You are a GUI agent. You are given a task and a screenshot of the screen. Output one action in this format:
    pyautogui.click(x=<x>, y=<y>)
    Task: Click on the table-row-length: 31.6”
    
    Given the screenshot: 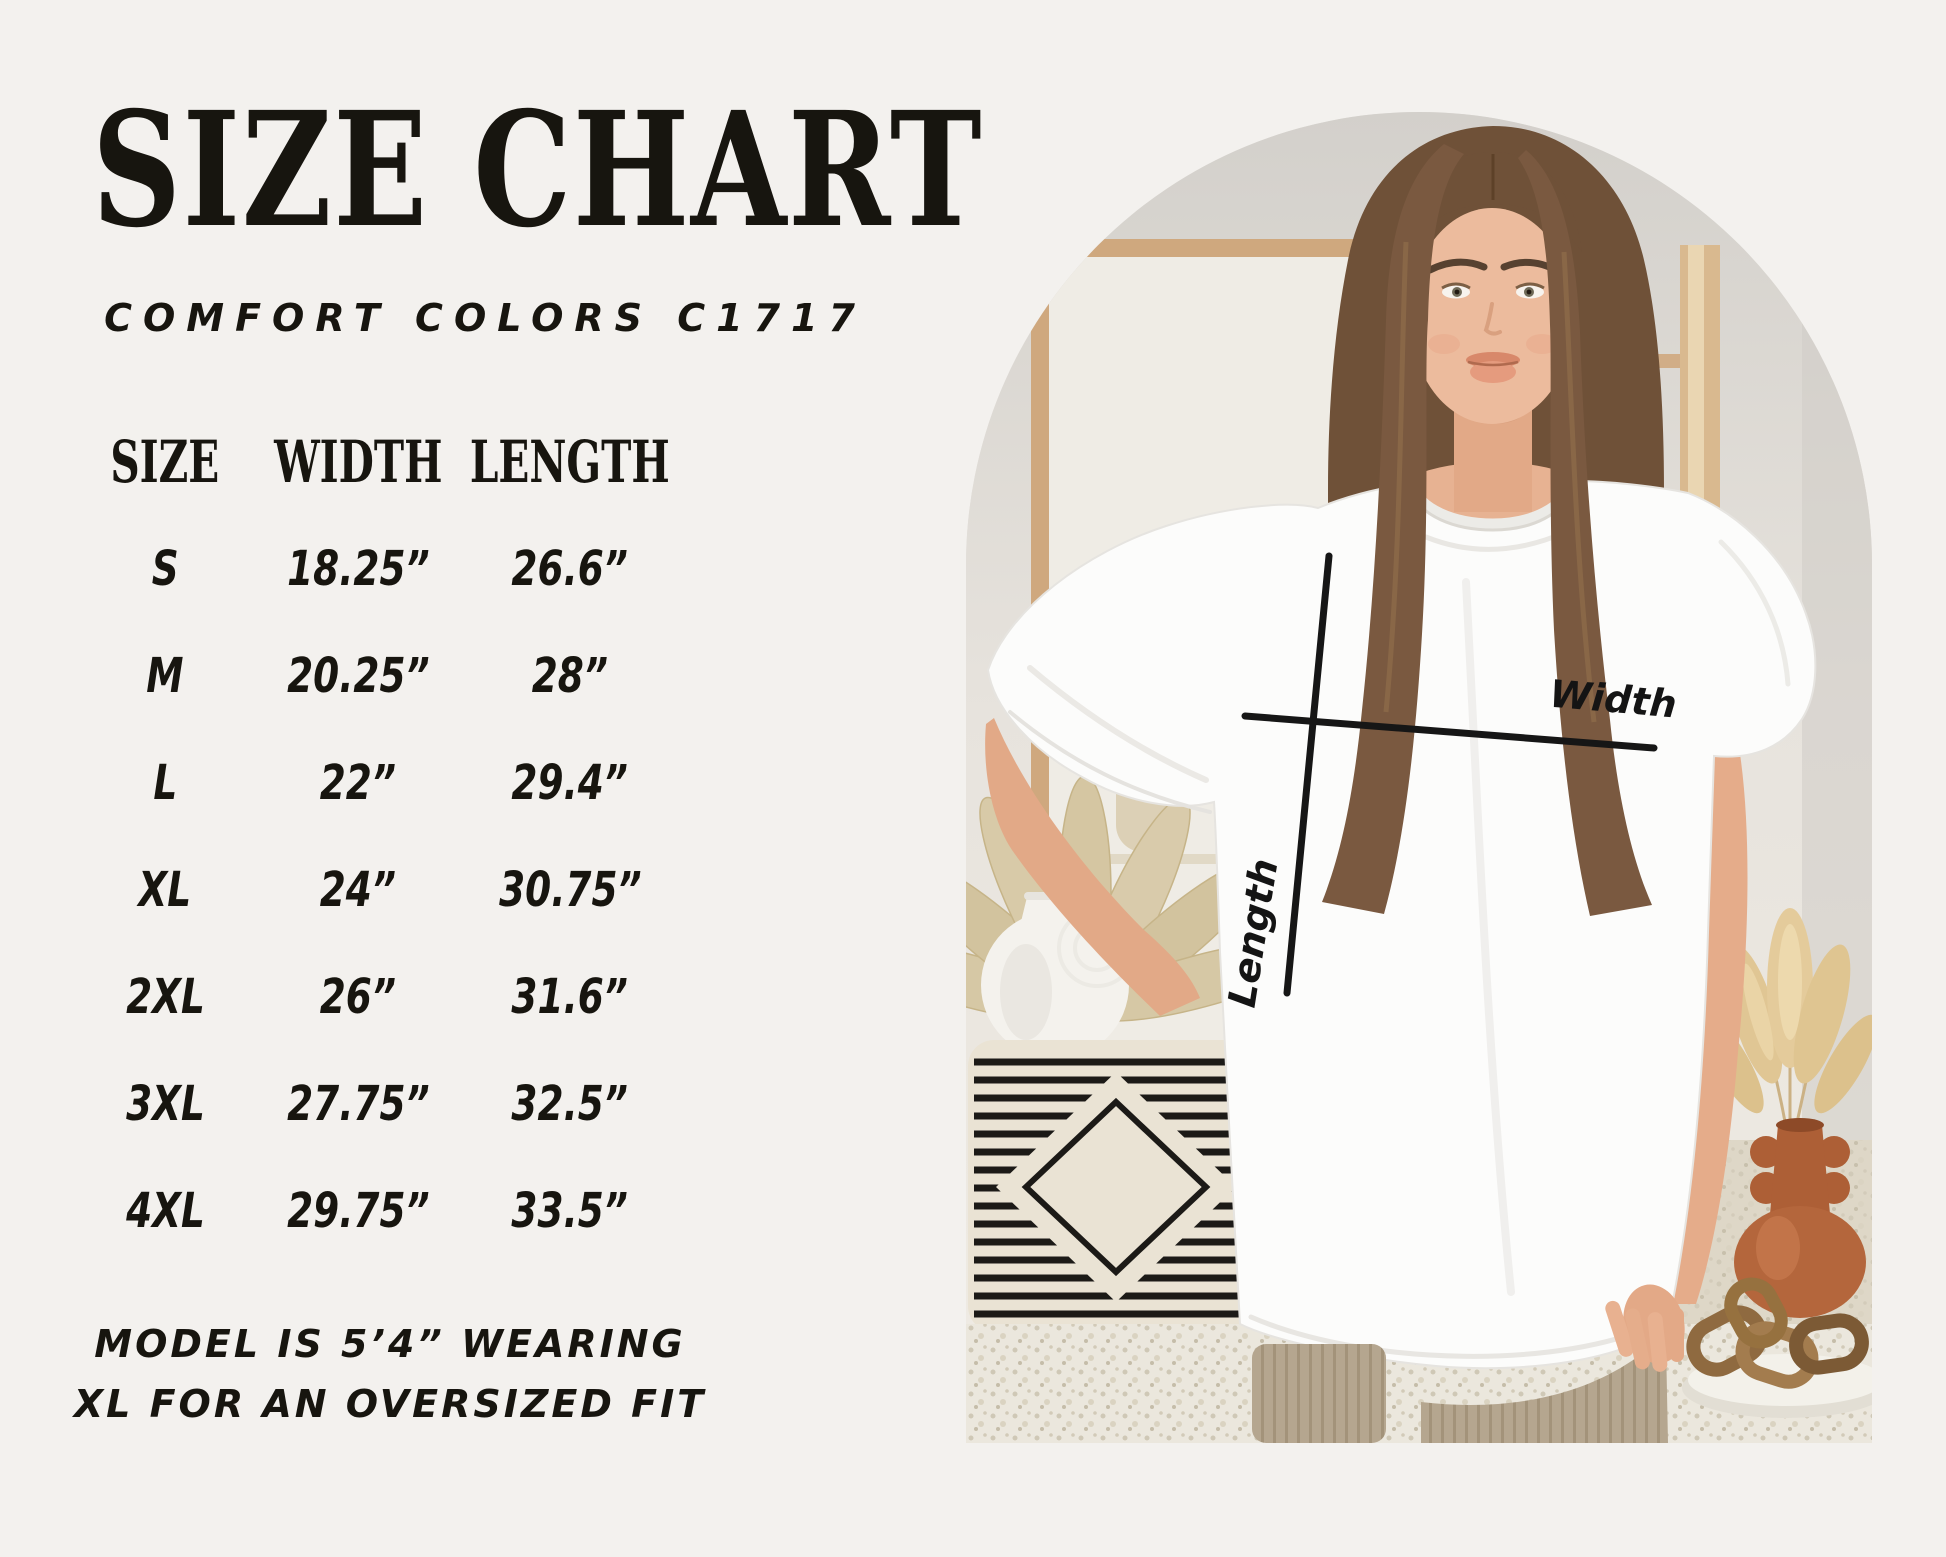 What is the action you would take?
    pyautogui.click(x=570, y=996)
    